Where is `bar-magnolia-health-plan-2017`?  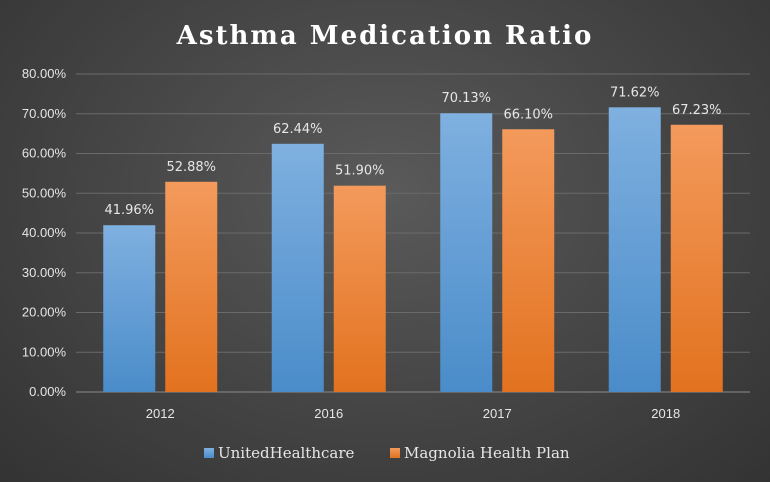 bar-magnolia-health-plan-2017 is located at coordinates (528, 260).